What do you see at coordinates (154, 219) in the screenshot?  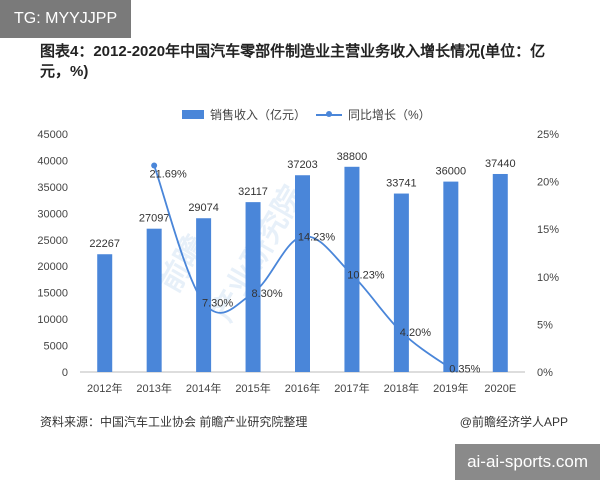 I see `bar-value-label: 27097` at bounding box center [154, 219].